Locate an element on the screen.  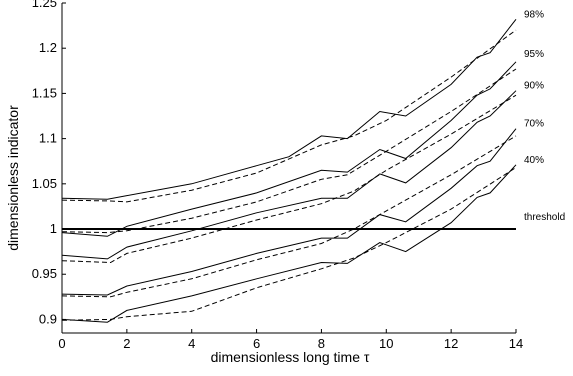
annotation-label: threshold is located at coordinates (544, 217).